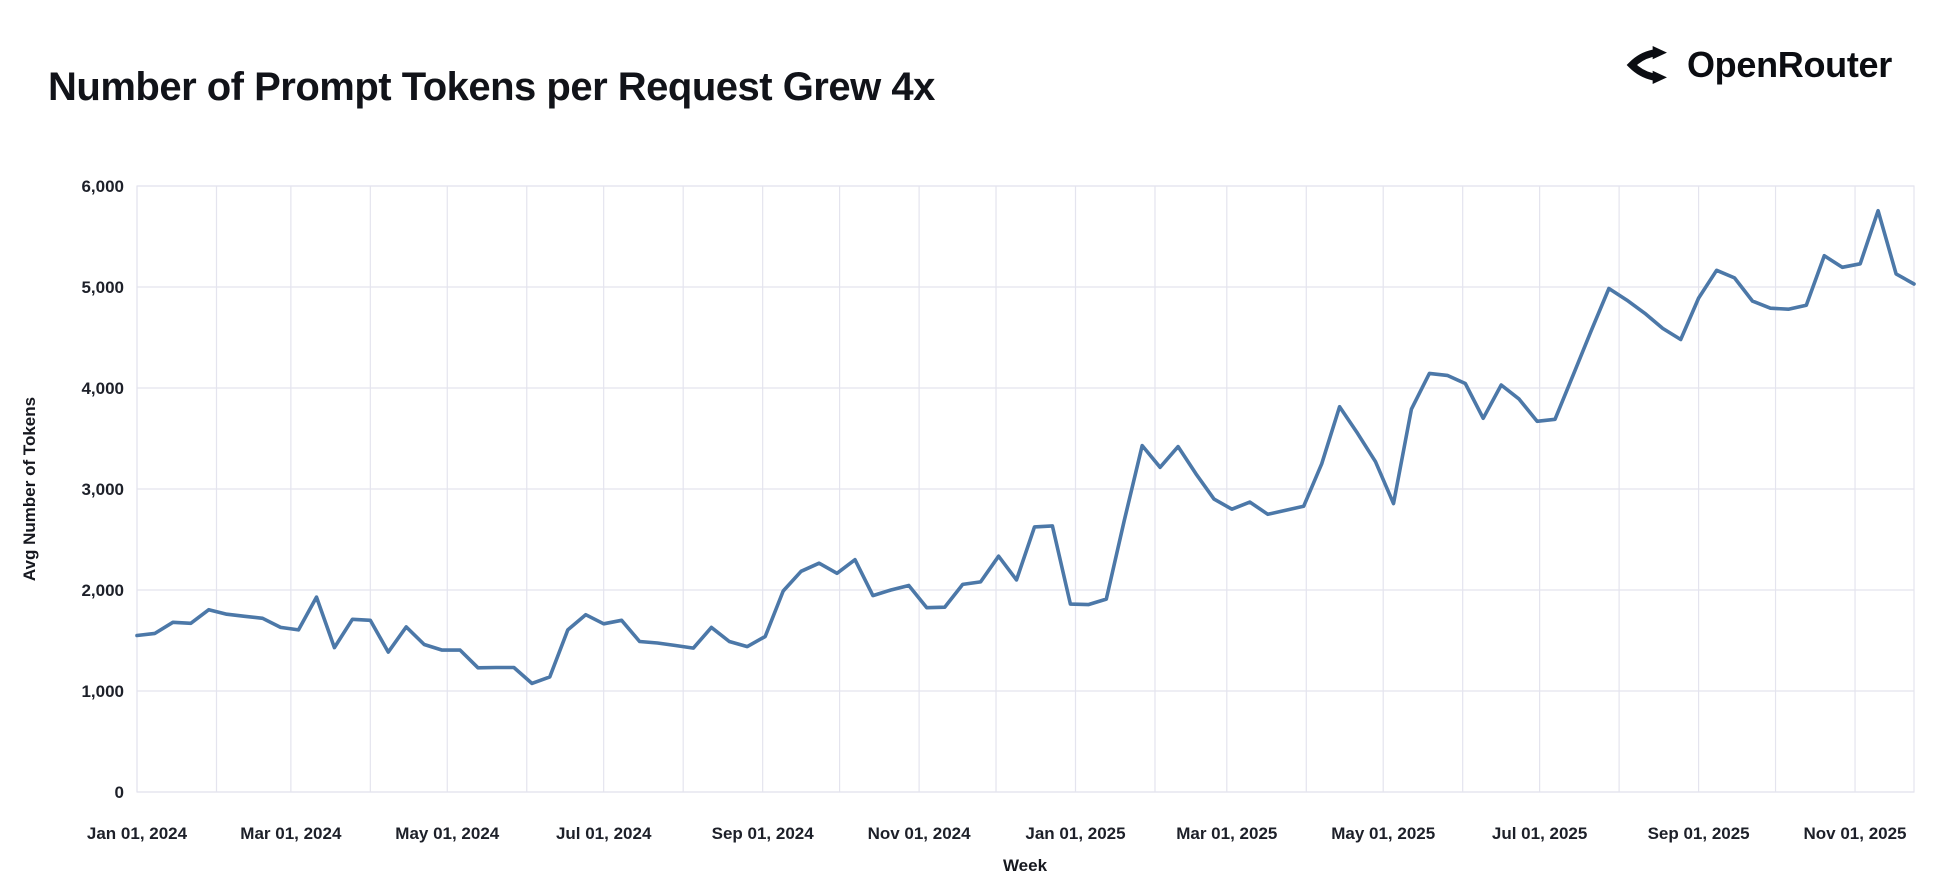 Image resolution: width=1938 pixels, height=884 pixels. I want to click on y-tick-label: 3,000, so click(102, 489).